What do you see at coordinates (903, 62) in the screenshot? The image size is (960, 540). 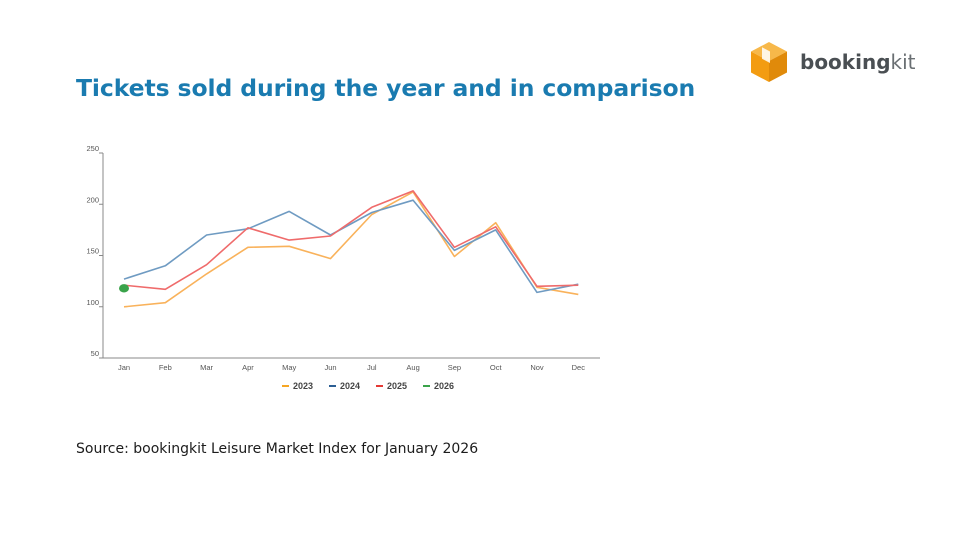 I see `logo-word-light: kit` at bounding box center [903, 62].